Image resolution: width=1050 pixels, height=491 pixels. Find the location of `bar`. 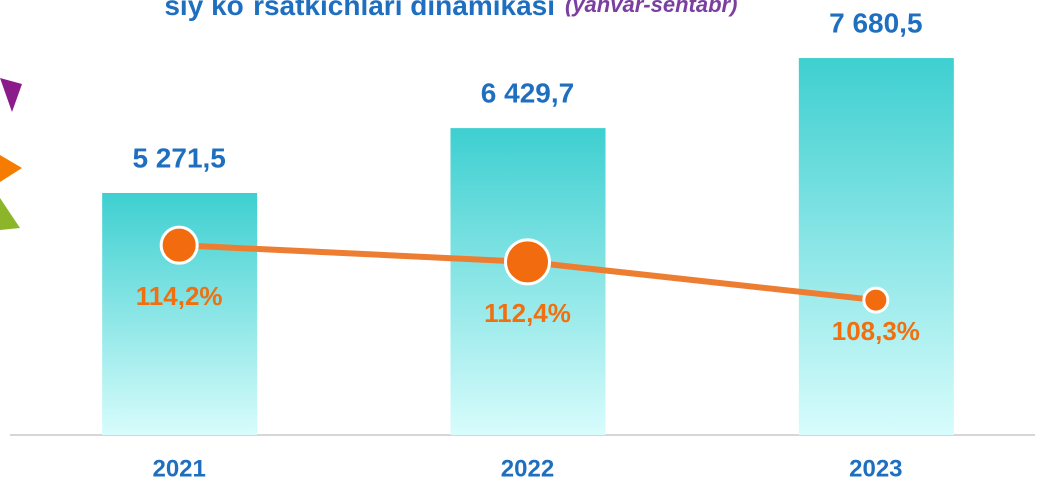

bar is located at coordinates (876, 247).